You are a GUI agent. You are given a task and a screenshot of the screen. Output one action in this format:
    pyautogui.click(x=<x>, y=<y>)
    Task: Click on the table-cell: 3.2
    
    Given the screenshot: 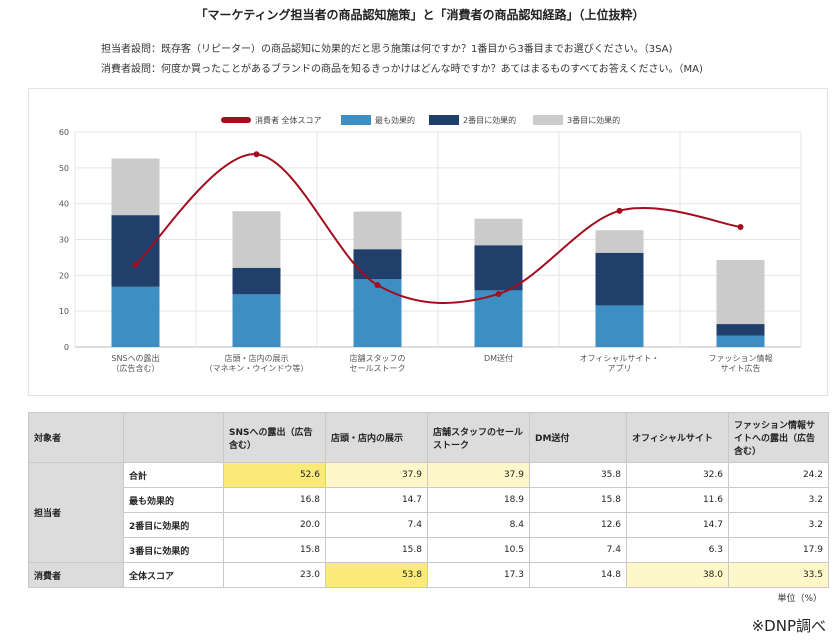 What is the action you would take?
    pyautogui.click(x=778, y=525)
    